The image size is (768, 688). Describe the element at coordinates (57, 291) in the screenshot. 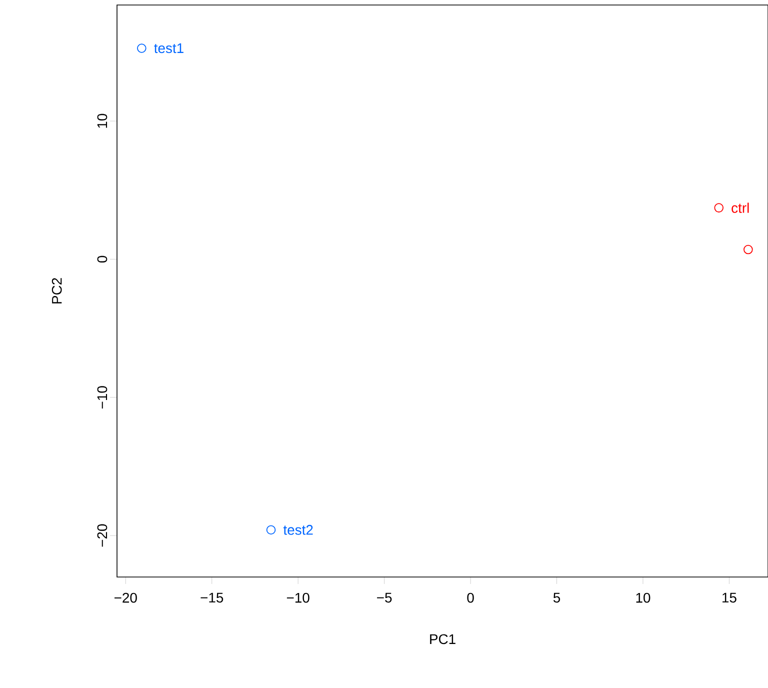

I see `y-axis-title: PC2` at that location.